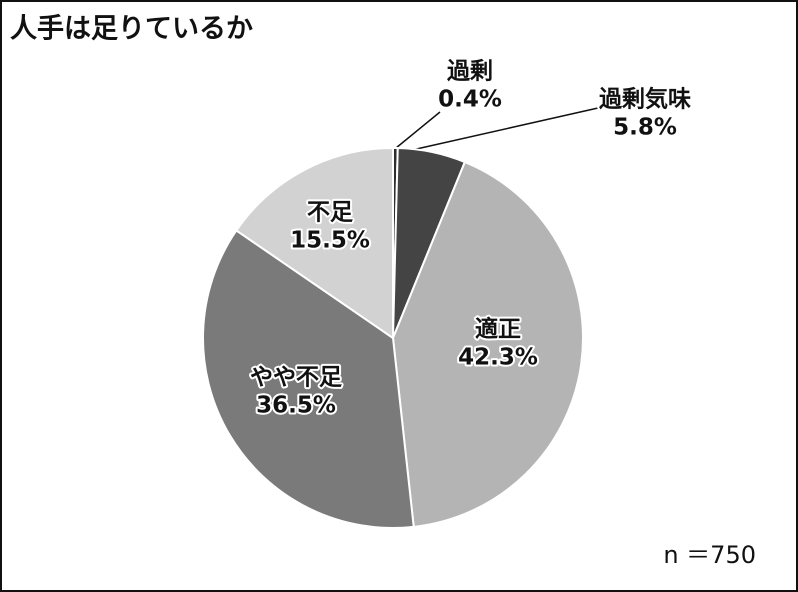 This screenshot has height=592, width=798. Describe the element at coordinates (470, 100) in the screenshot. I see `value-label: 0.4%` at that location.